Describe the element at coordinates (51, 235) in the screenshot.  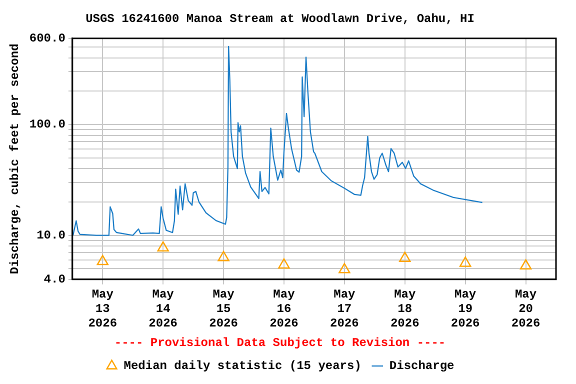
I see `y-tick-label: 10.0` at that location.